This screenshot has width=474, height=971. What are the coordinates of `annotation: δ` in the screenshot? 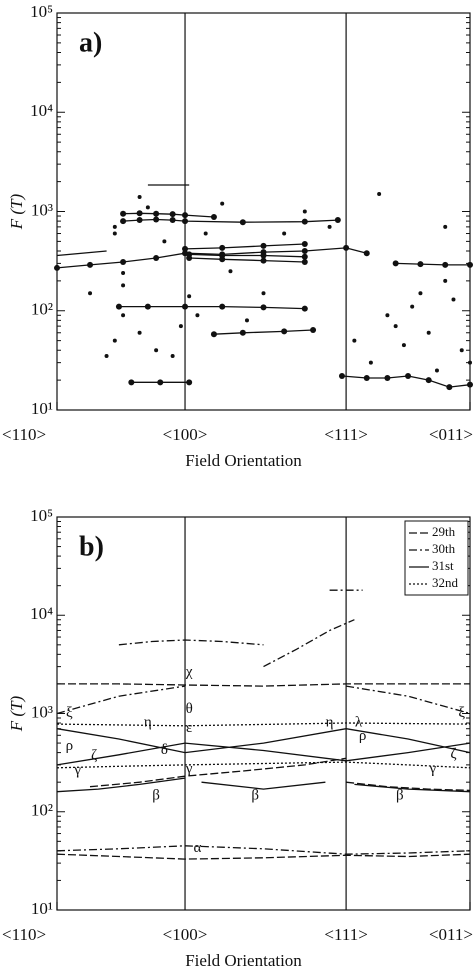 It's located at (164, 750).